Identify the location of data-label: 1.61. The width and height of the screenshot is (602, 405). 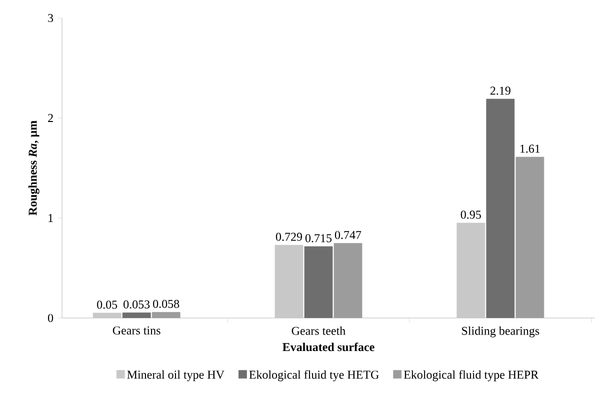
(530, 148).